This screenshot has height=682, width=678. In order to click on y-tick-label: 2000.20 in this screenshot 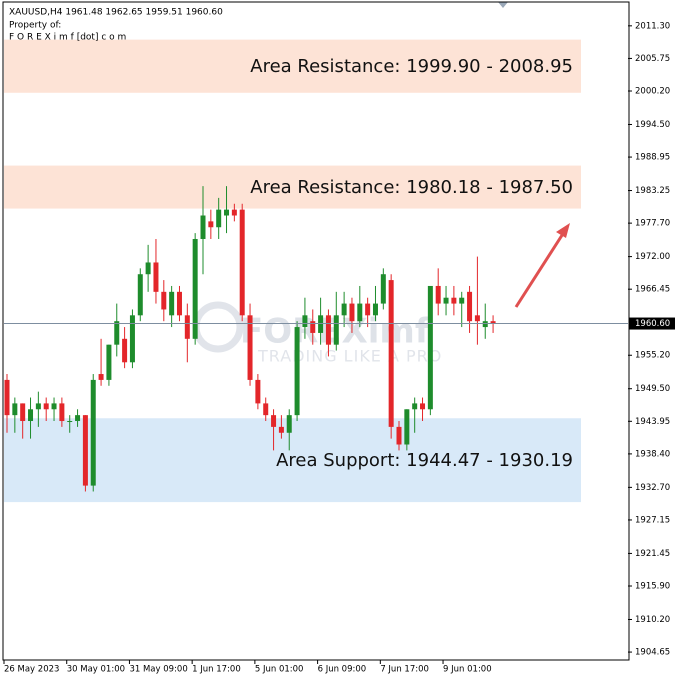, I will do `click(652, 92)`.